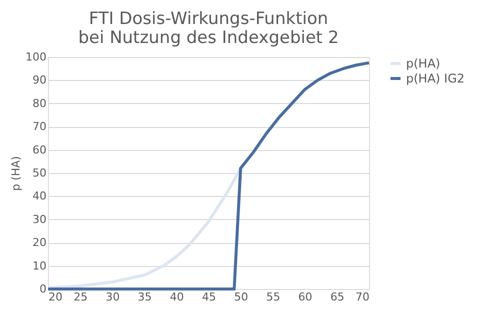  I want to click on x-tick-label: 25, so click(81, 297).